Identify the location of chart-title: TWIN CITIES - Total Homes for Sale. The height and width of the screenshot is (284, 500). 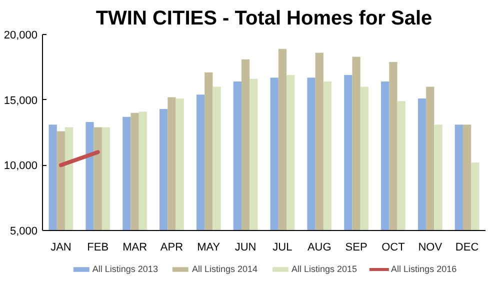
(264, 19).